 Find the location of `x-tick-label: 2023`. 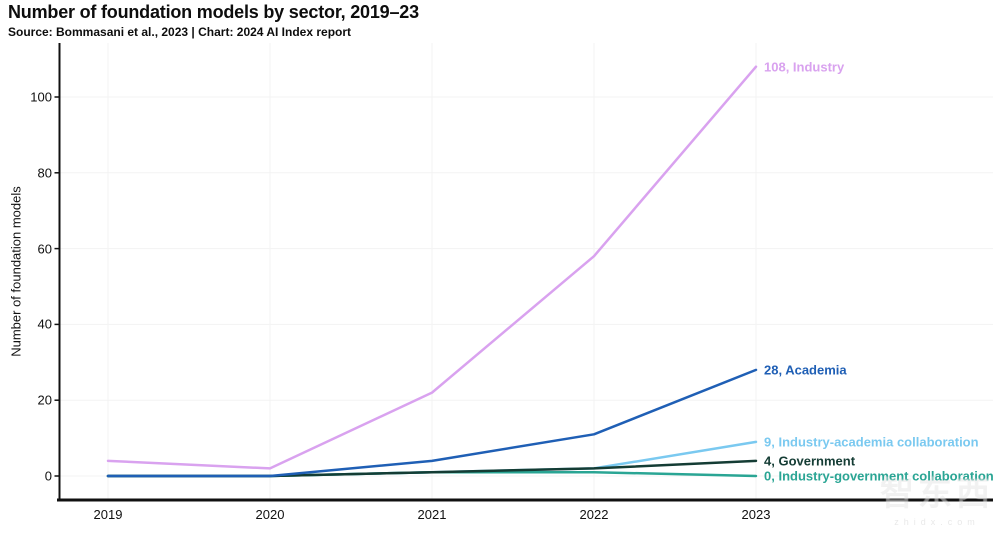

x-tick-label: 2023 is located at coordinates (756, 514).